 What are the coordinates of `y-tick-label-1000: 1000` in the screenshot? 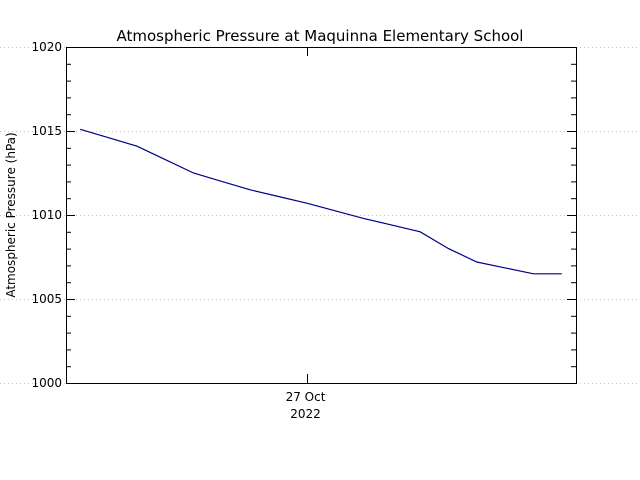 It's located at (46, 383).